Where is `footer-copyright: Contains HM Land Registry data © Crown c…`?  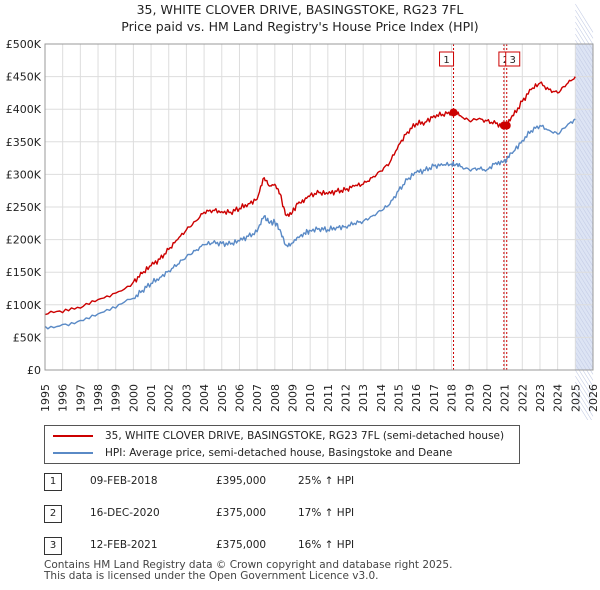 footer-copyright: Contains HM Land Registry data © Crown c… is located at coordinates (248, 565).